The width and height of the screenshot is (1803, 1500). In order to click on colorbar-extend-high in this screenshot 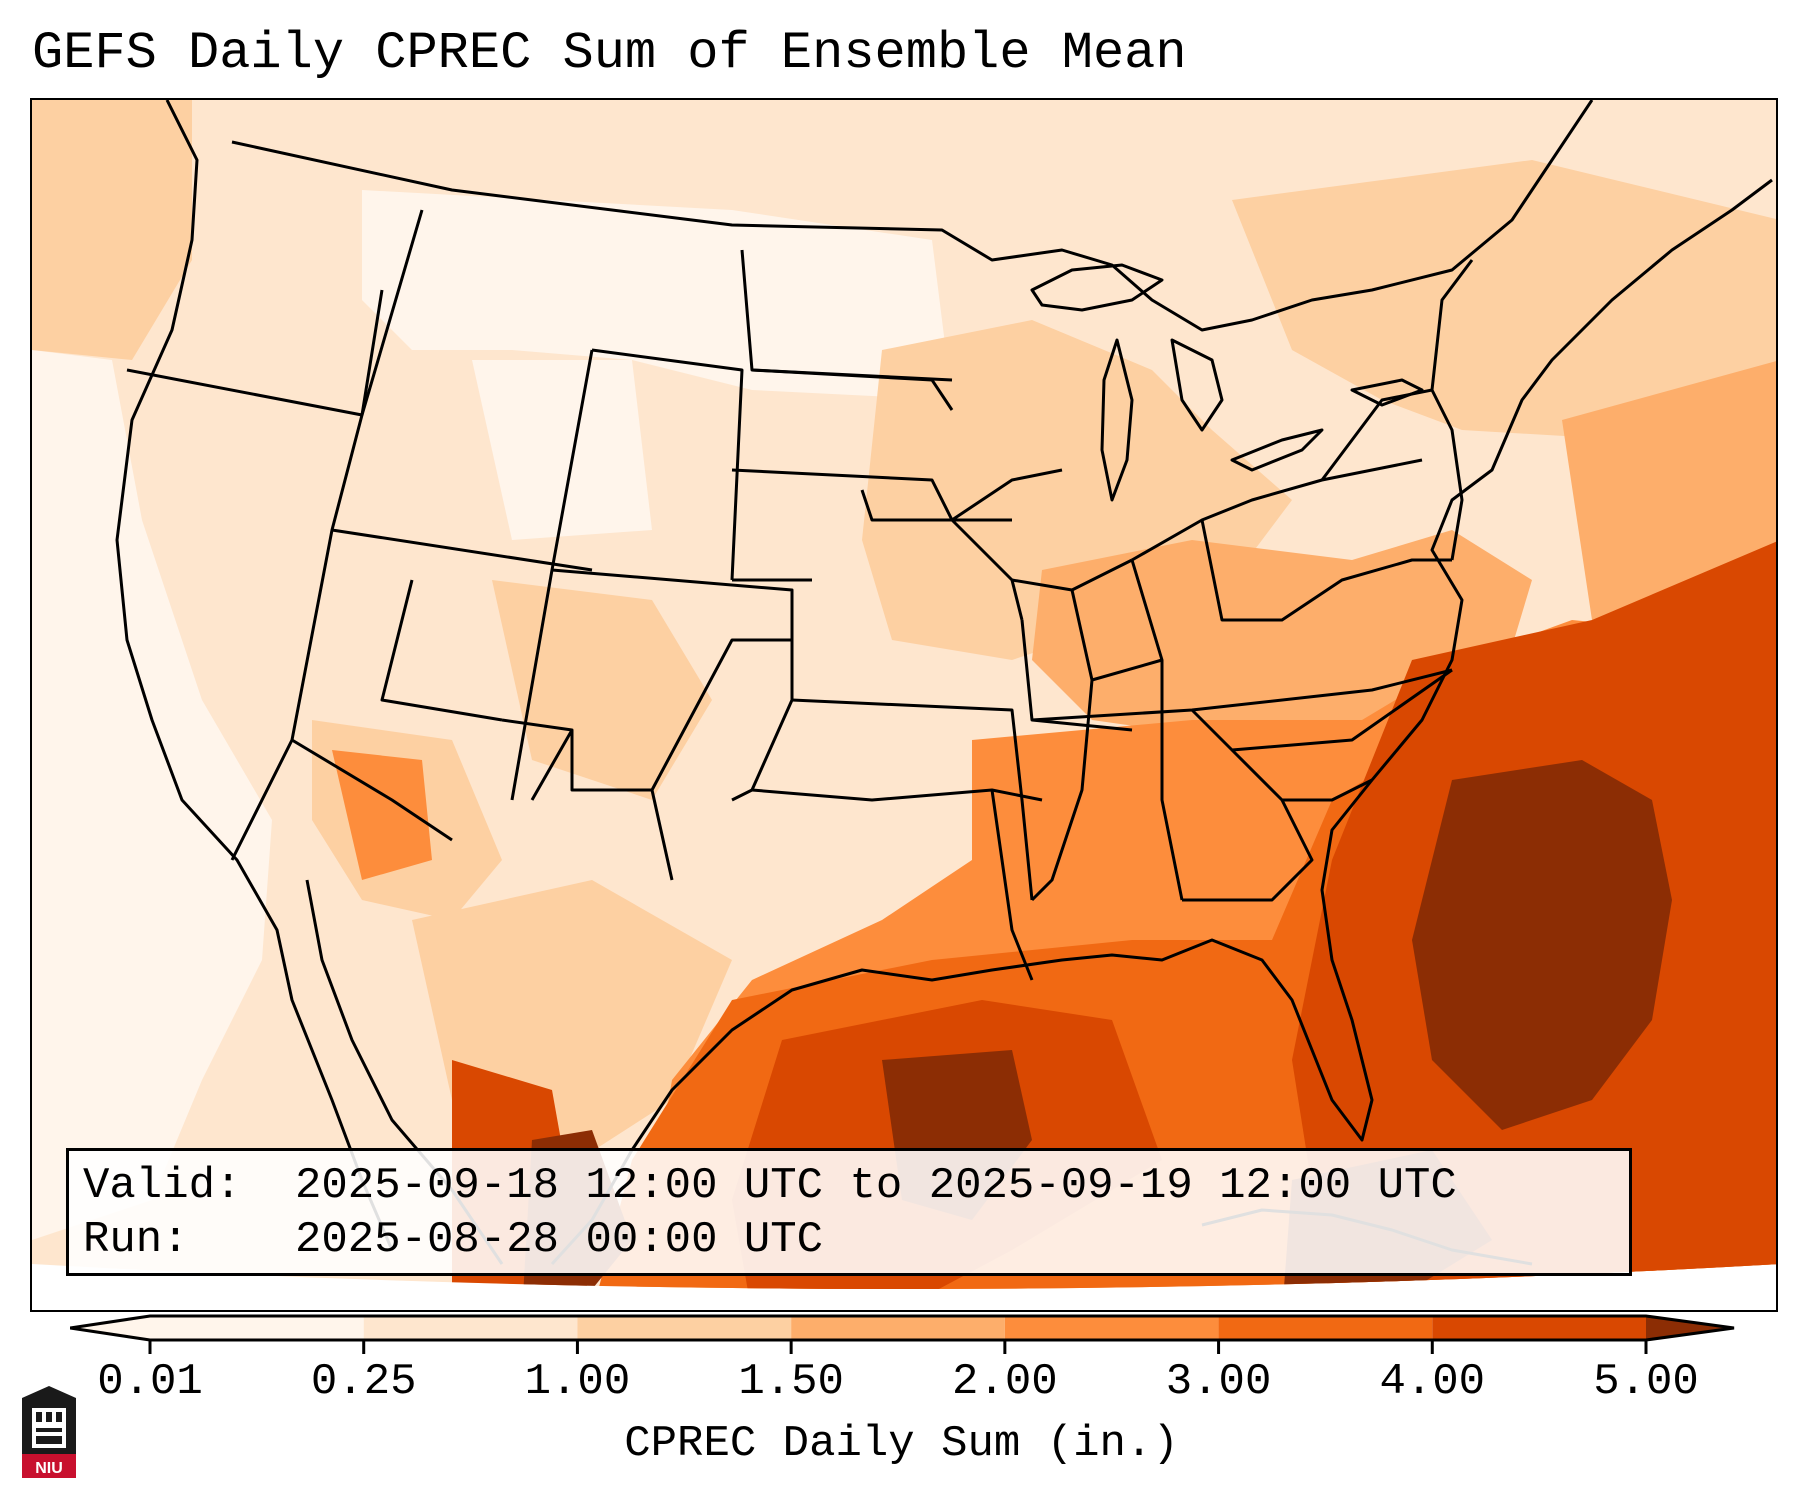, I will do `click(1690, 1328)`.